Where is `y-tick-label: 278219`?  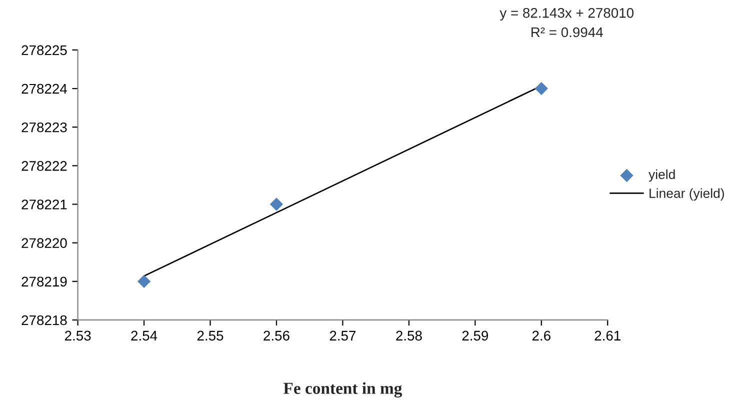 y-tick-label: 278219 is located at coordinates (44, 281).